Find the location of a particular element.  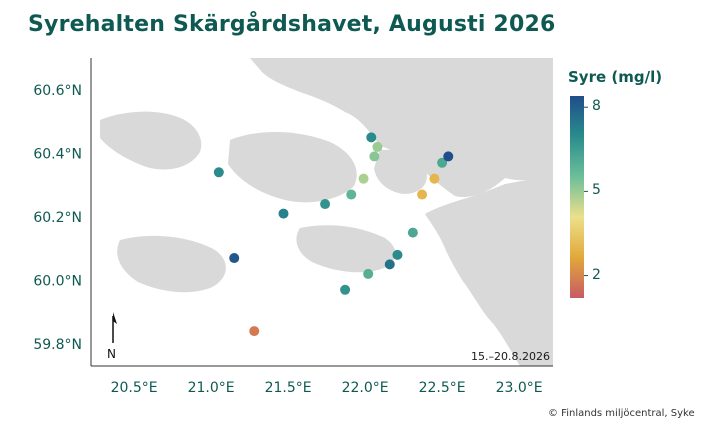

y-tick-label: 60.2°N is located at coordinates (57, 218).